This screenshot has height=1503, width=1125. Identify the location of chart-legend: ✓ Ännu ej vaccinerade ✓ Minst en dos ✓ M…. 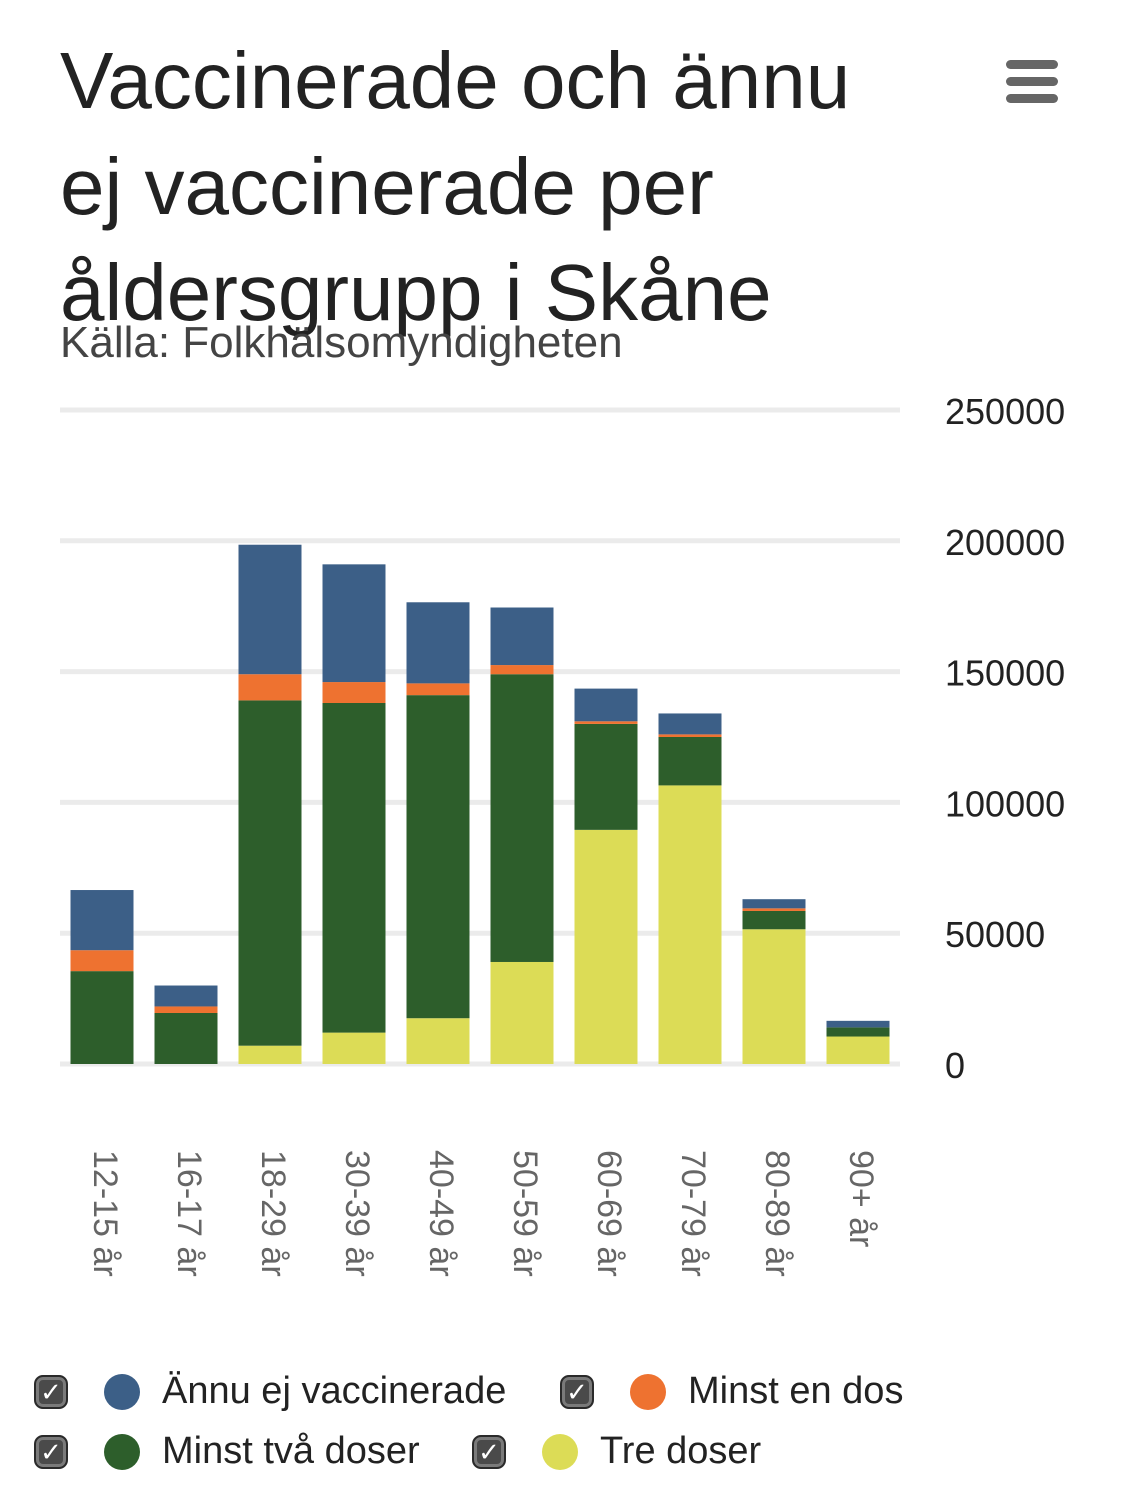
(562, 1425).